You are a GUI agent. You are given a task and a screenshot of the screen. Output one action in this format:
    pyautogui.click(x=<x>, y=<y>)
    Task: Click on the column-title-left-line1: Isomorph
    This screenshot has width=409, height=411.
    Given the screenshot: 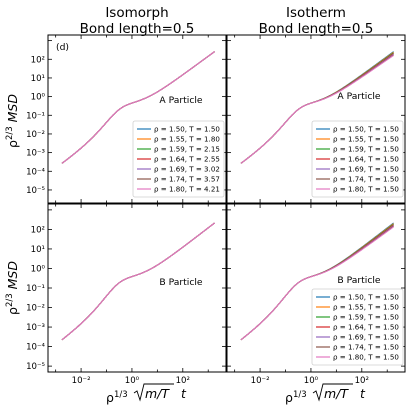 What is the action you would take?
    pyautogui.click(x=136, y=13)
    